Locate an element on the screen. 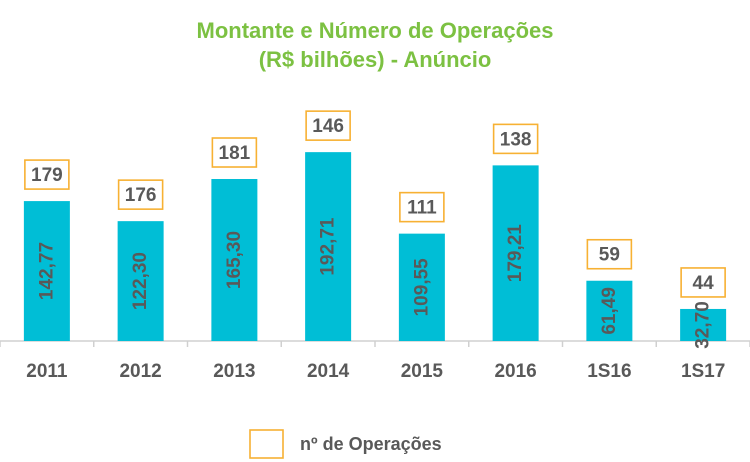 The image size is (750, 462). bar-2013 is located at coordinates (234, 260).